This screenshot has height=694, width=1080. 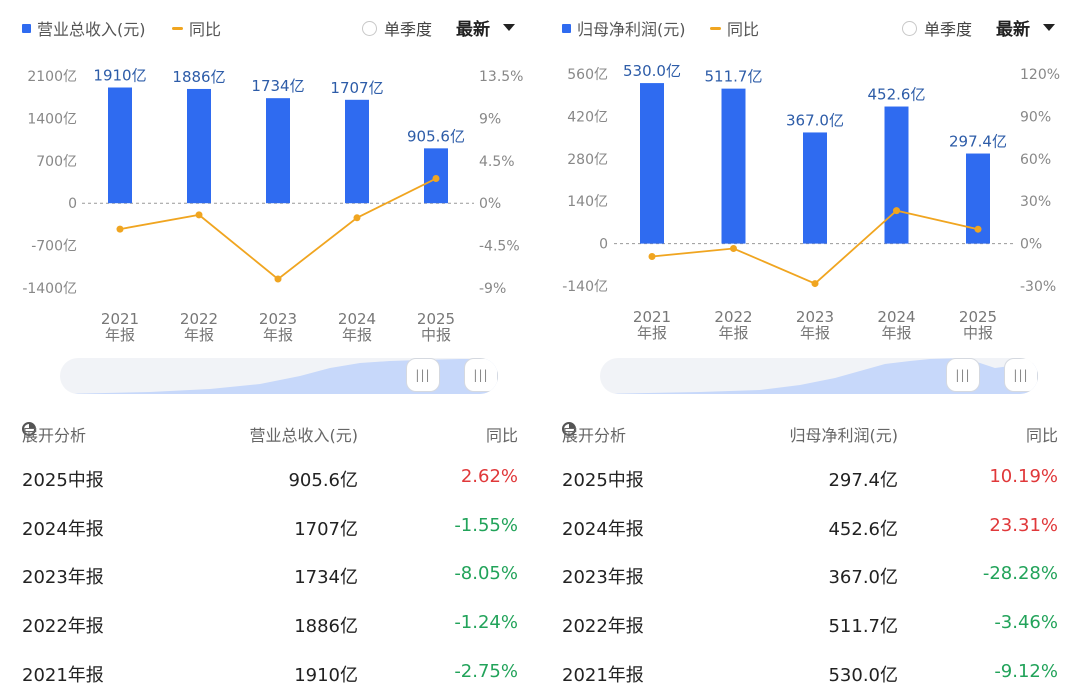 What do you see at coordinates (810, 530) in the screenshot?
I see `table-row: 2024年报 452.6亿 23.31%` at bounding box center [810, 530].